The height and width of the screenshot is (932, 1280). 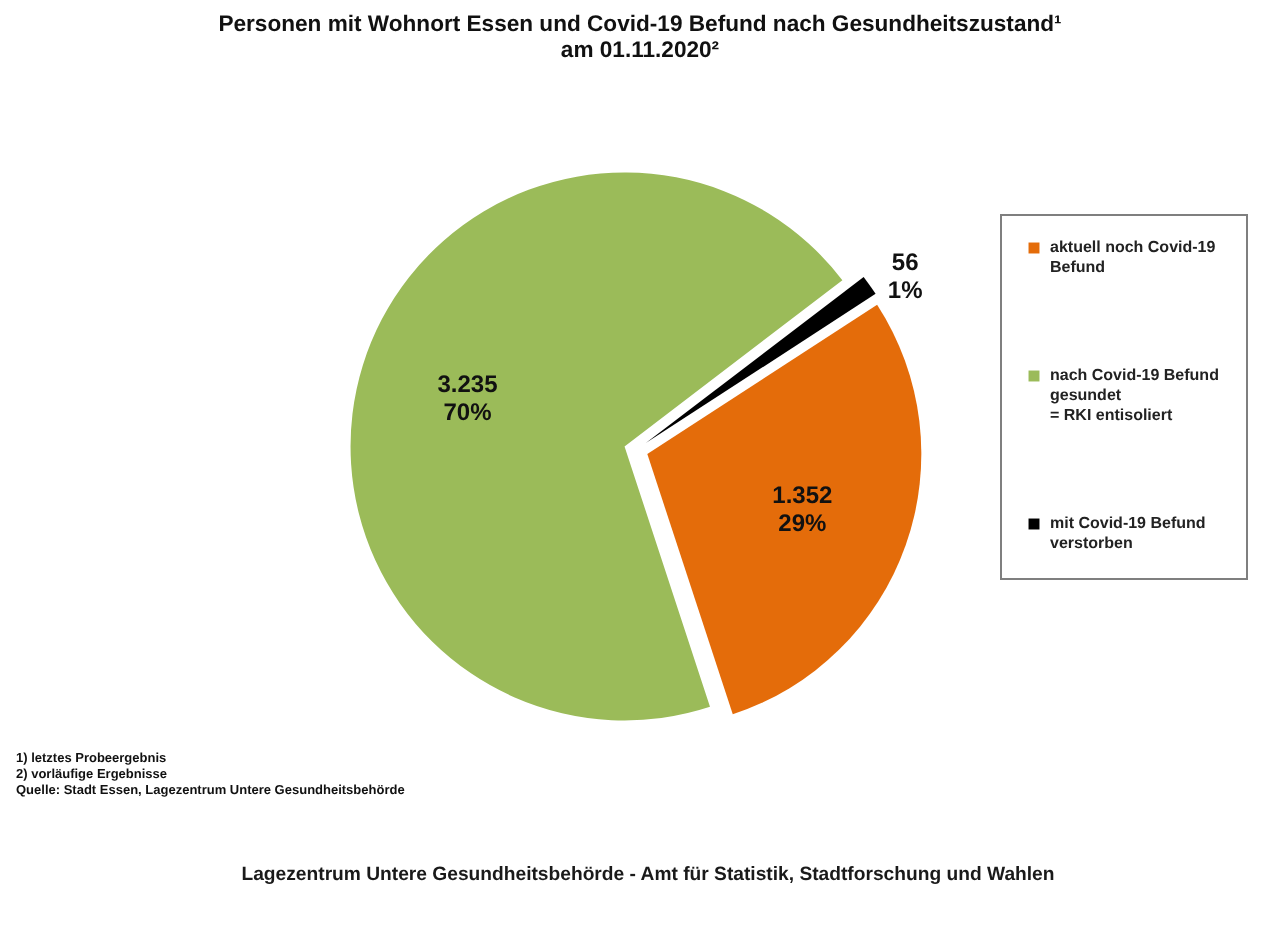 What do you see at coordinates (468, 397) in the screenshot?
I see `data-label: 3.235 70%` at bounding box center [468, 397].